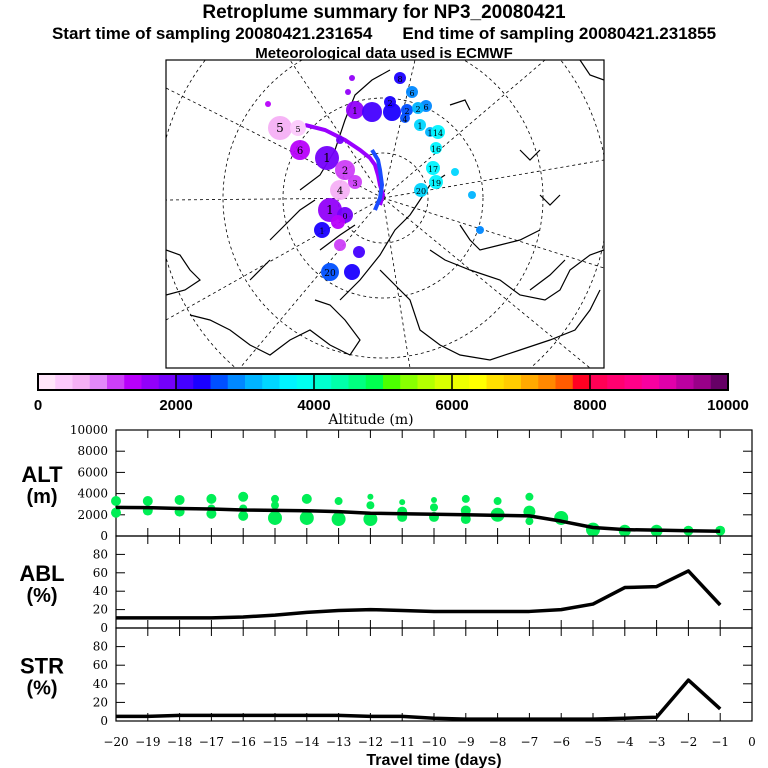 This screenshot has width=768, height=768. I want to click on x-axis-label: Travel time (days), so click(433, 760).